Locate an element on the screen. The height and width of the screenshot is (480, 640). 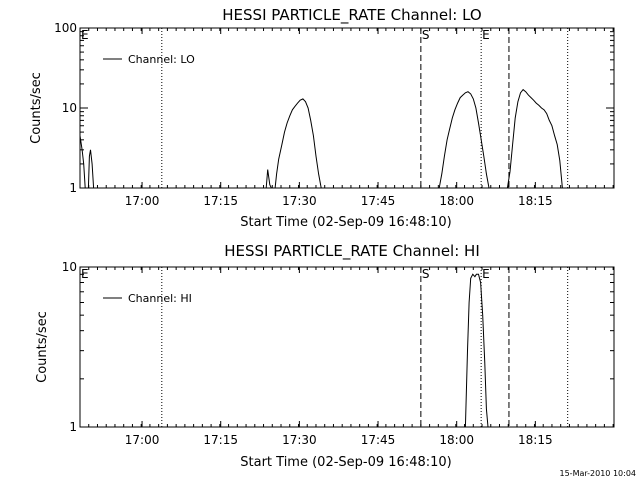
chart-title: HESSI PARTICLE_RATE Channel: HI is located at coordinates (352, 251).